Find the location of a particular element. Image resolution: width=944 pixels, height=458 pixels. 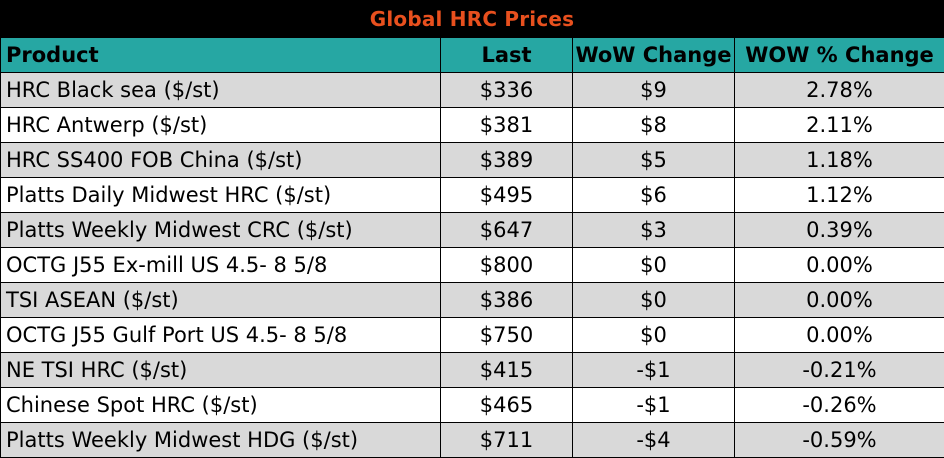

header-wow-change: WoW Change is located at coordinates (653, 55).